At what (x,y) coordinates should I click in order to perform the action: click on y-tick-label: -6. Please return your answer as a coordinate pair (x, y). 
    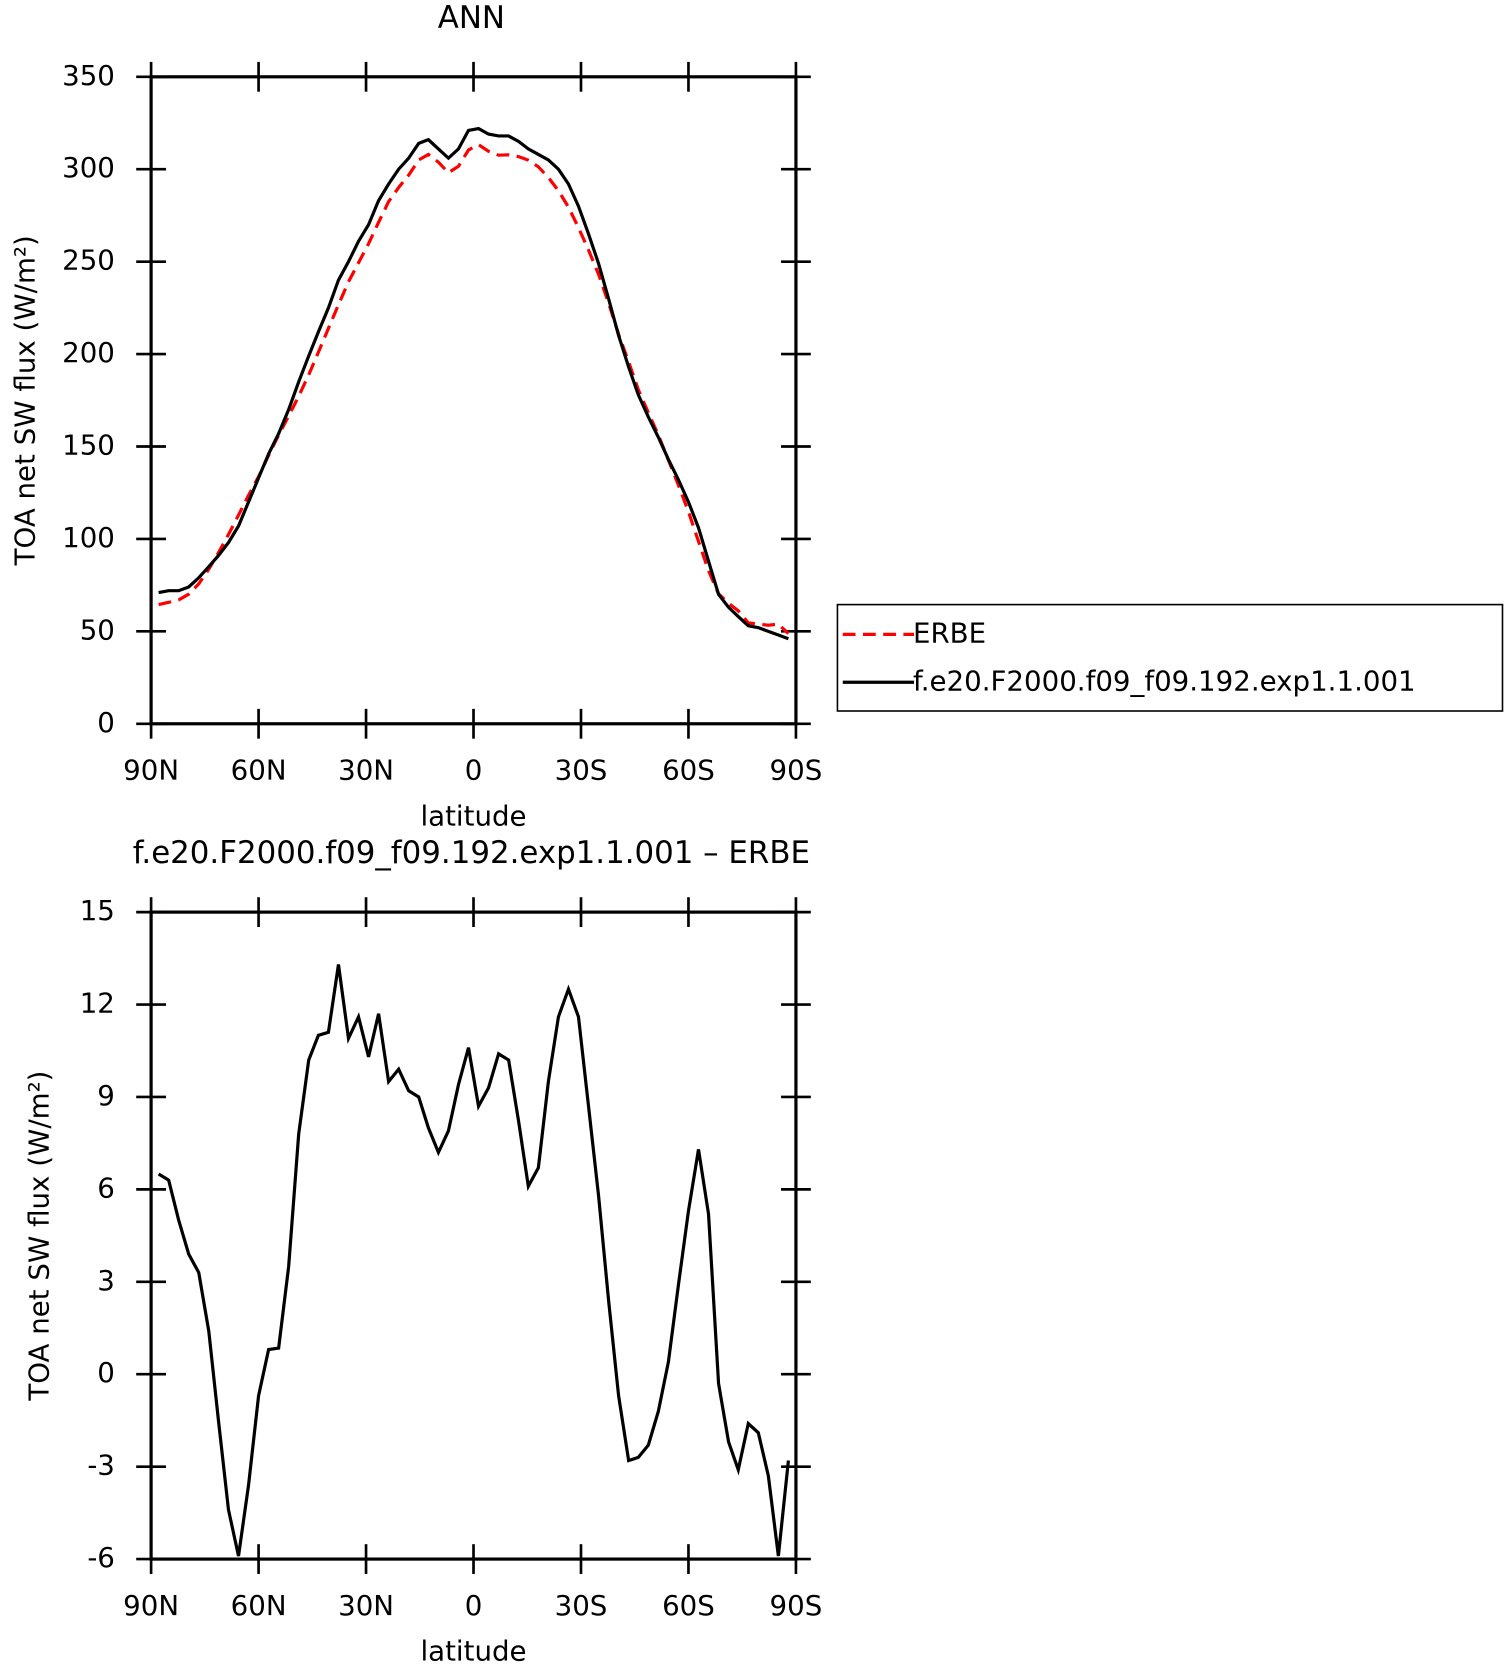
    Looking at the image, I should click on (101, 1557).